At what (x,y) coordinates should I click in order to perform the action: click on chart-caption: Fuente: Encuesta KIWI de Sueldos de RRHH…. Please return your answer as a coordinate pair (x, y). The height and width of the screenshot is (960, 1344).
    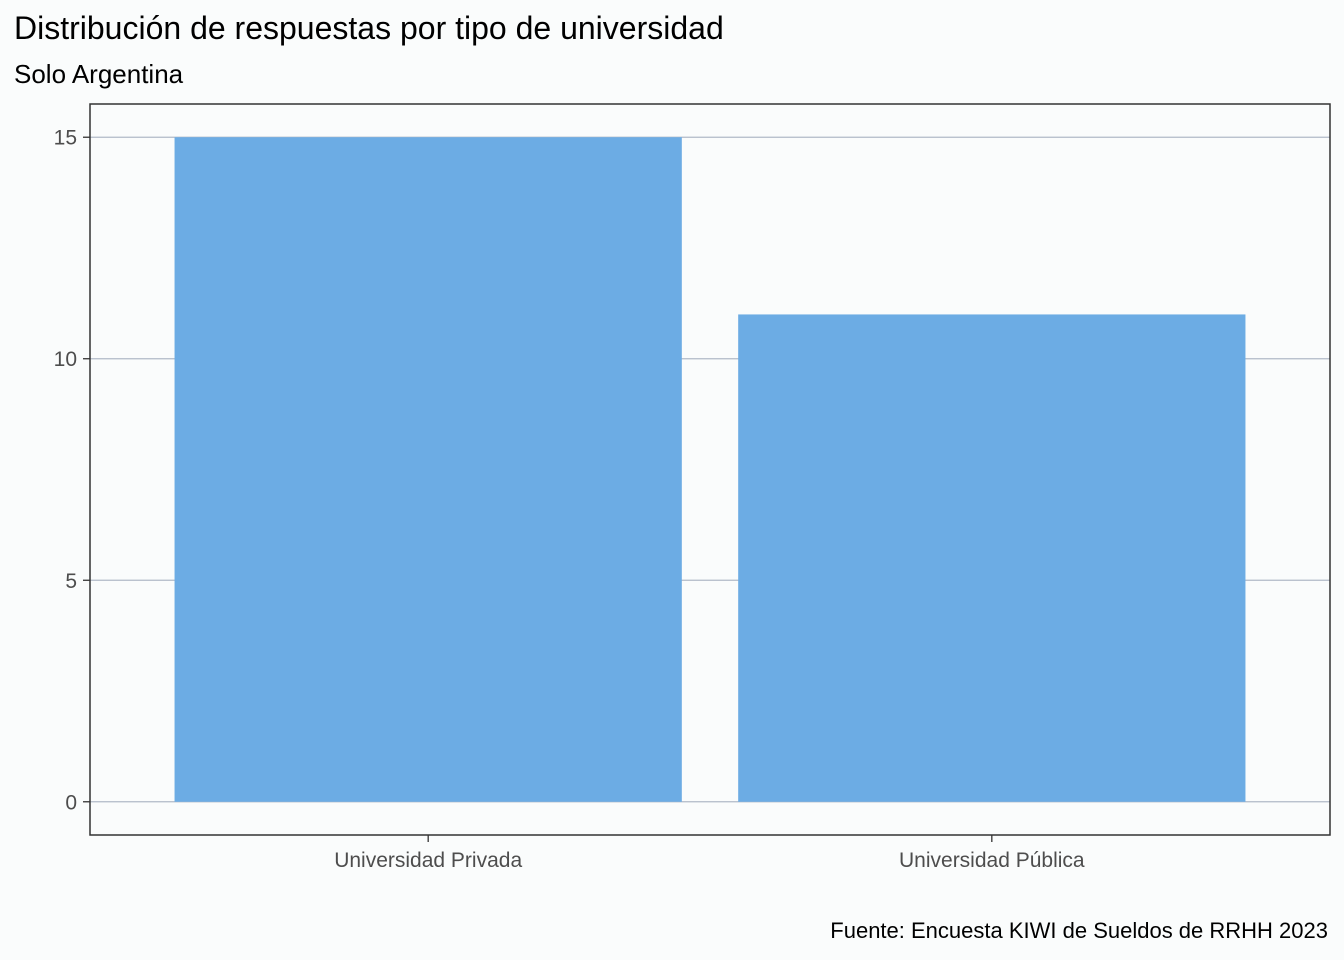
    Looking at the image, I should click on (1079, 930).